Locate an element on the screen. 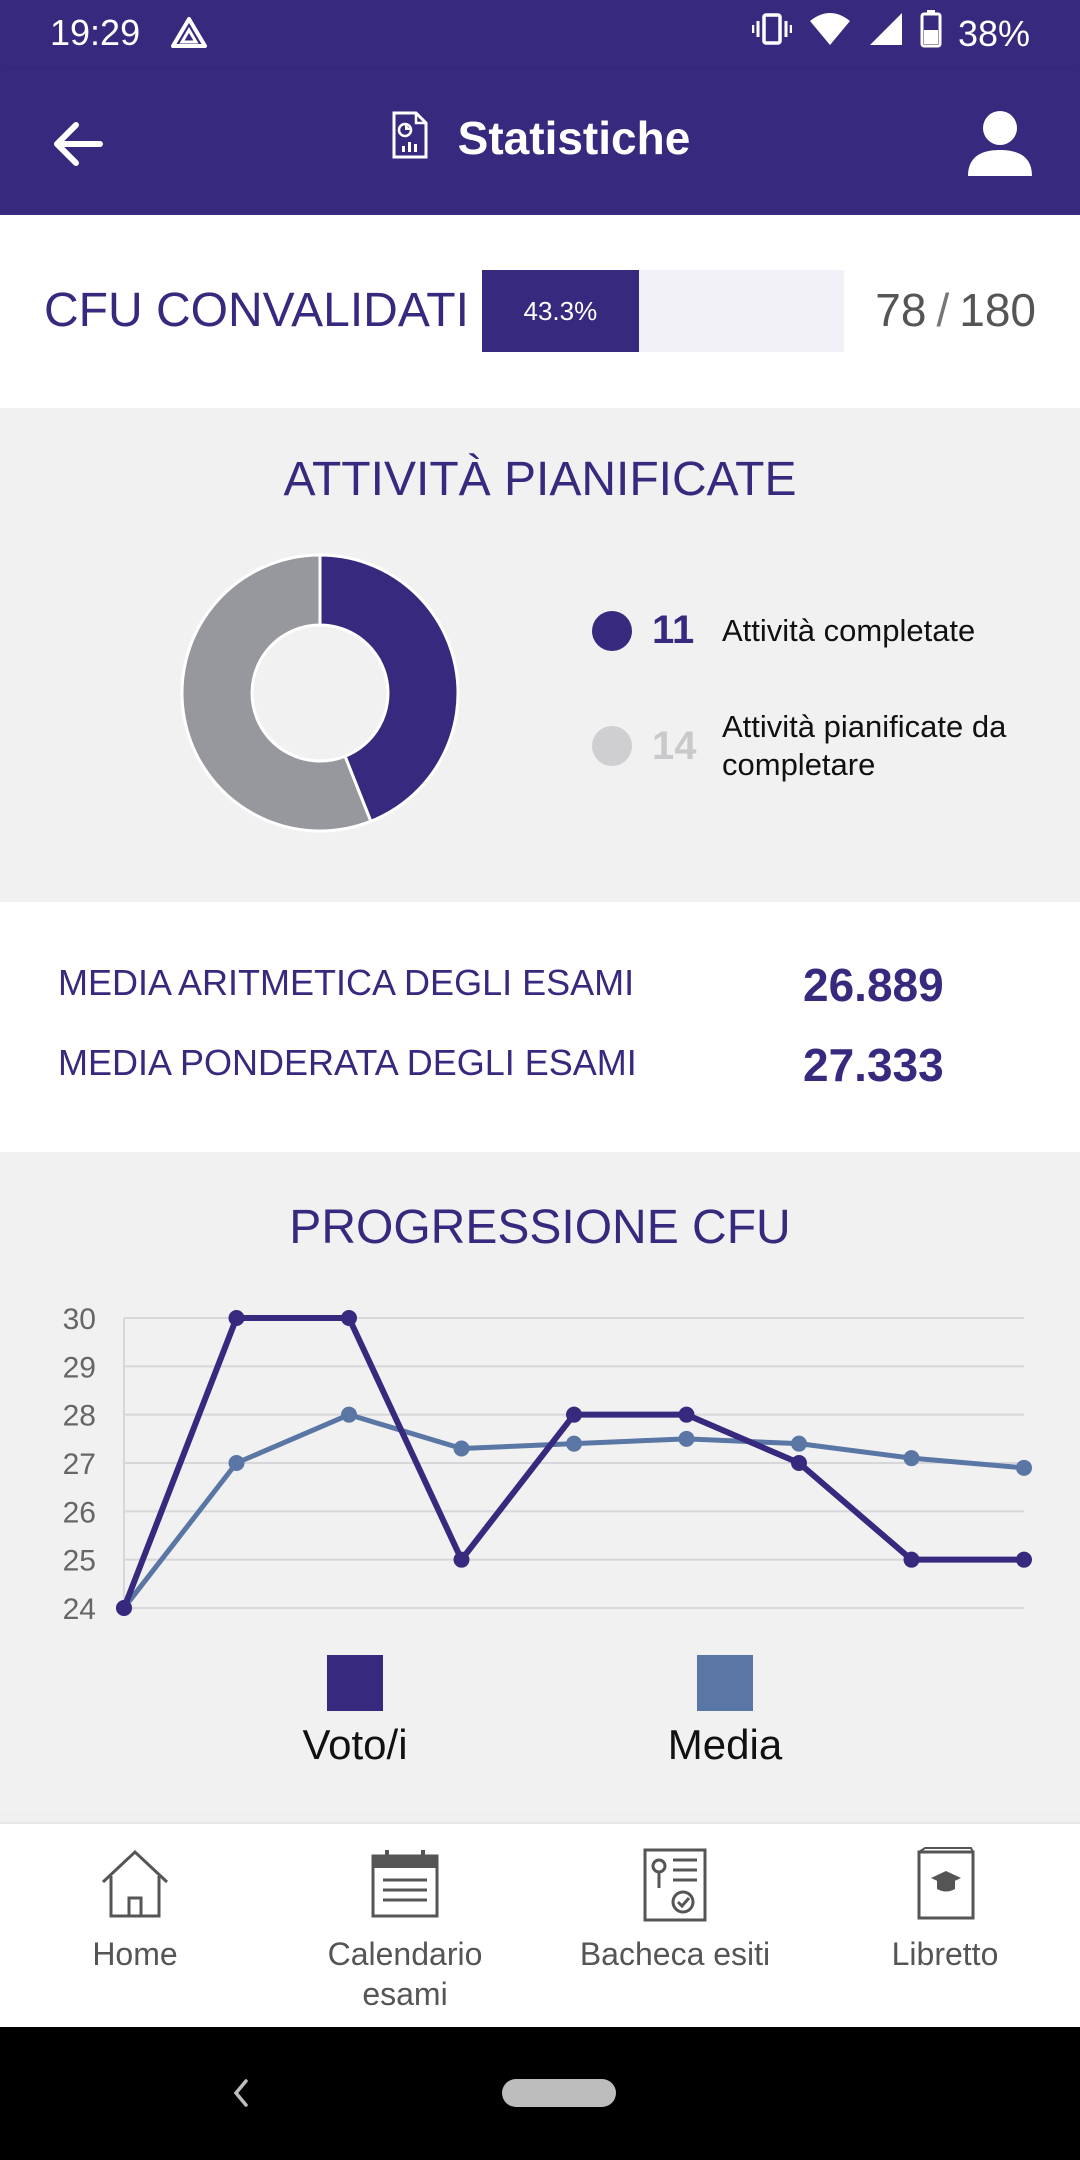 The width and height of the screenshot is (1080, 2160). donut-slice-remaining is located at coordinates (276, 693).